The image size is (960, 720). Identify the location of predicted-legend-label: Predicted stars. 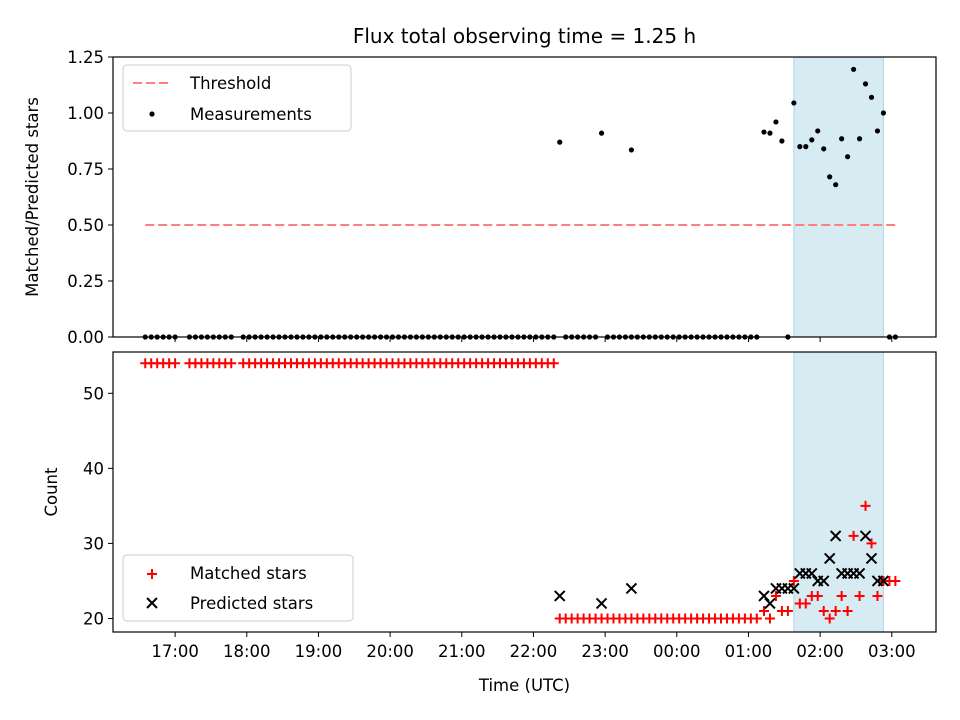
(251, 603).